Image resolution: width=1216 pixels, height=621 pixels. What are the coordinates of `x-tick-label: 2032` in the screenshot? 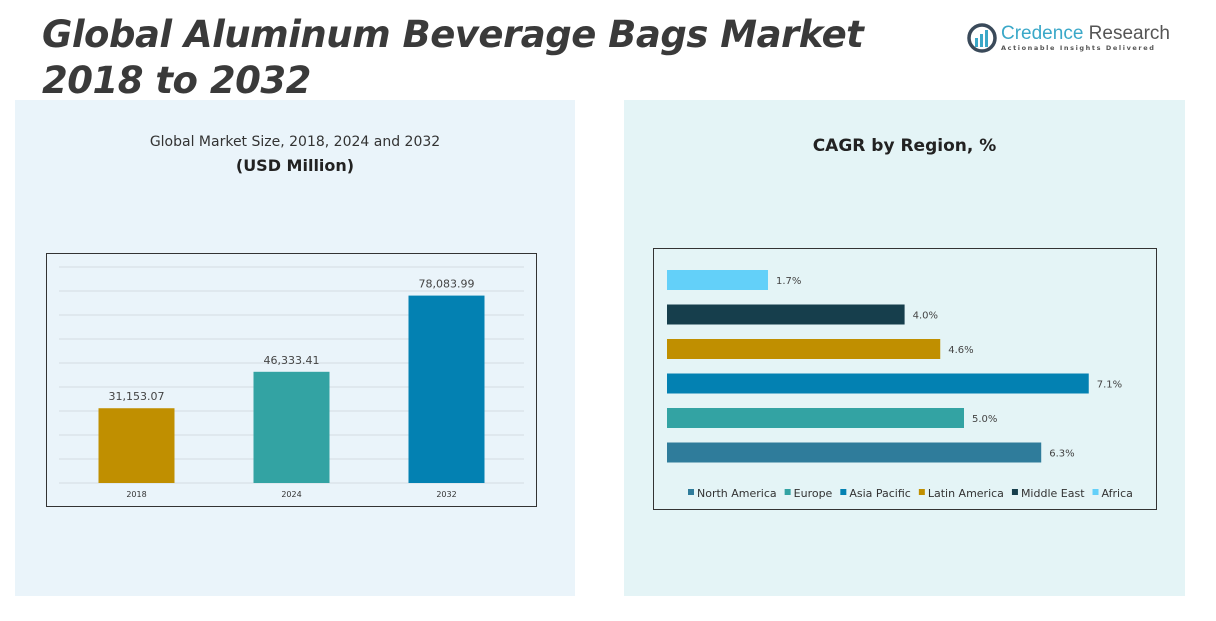 It's located at (446, 494).